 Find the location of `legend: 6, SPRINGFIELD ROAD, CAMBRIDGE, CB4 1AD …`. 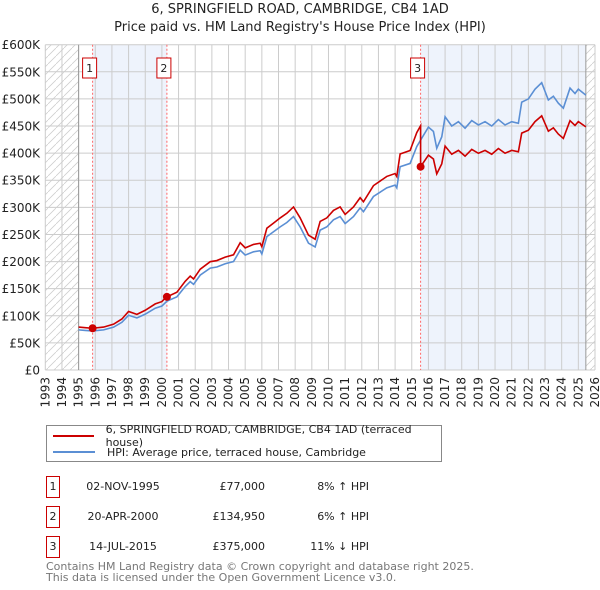

legend: 6, SPRINGFIELD ROAD, CAMBRIDGE, CB4 1AD … is located at coordinates (244, 442).